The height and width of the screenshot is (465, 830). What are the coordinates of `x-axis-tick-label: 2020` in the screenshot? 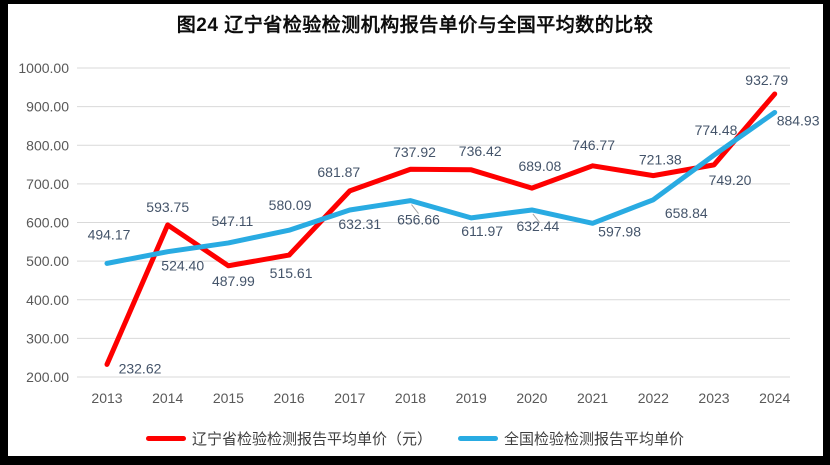 It's located at (531, 398).